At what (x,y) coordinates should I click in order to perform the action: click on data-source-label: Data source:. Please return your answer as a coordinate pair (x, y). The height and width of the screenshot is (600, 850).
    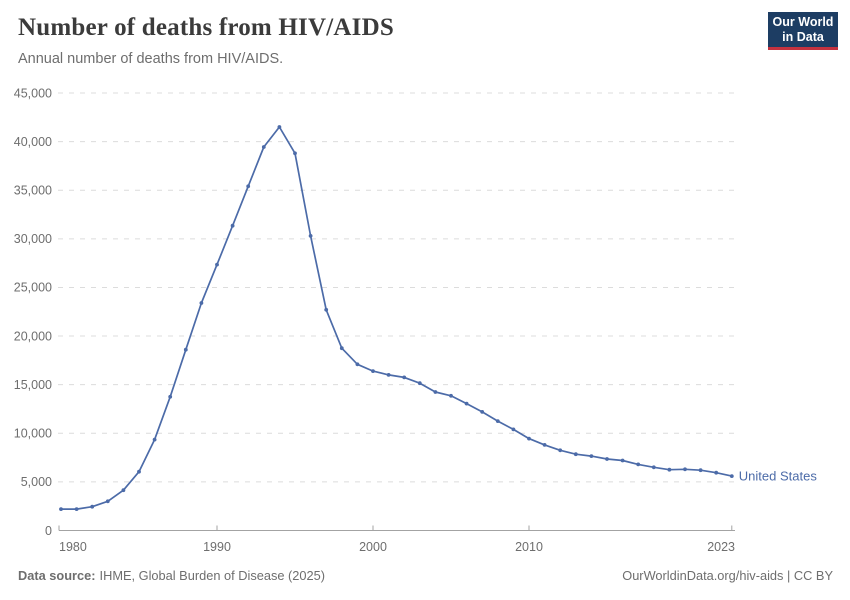
    Looking at the image, I should click on (57, 575).